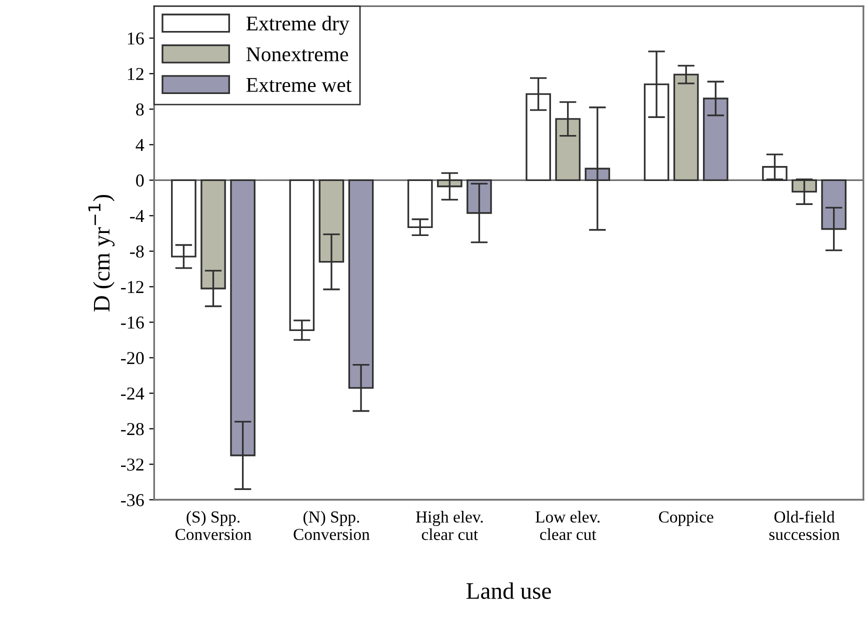 The width and height of the screenshot is (866, 617). Describe the element at coordinates (140, 180) in the screenshot. I see `y-tick-label: 0` at that location.